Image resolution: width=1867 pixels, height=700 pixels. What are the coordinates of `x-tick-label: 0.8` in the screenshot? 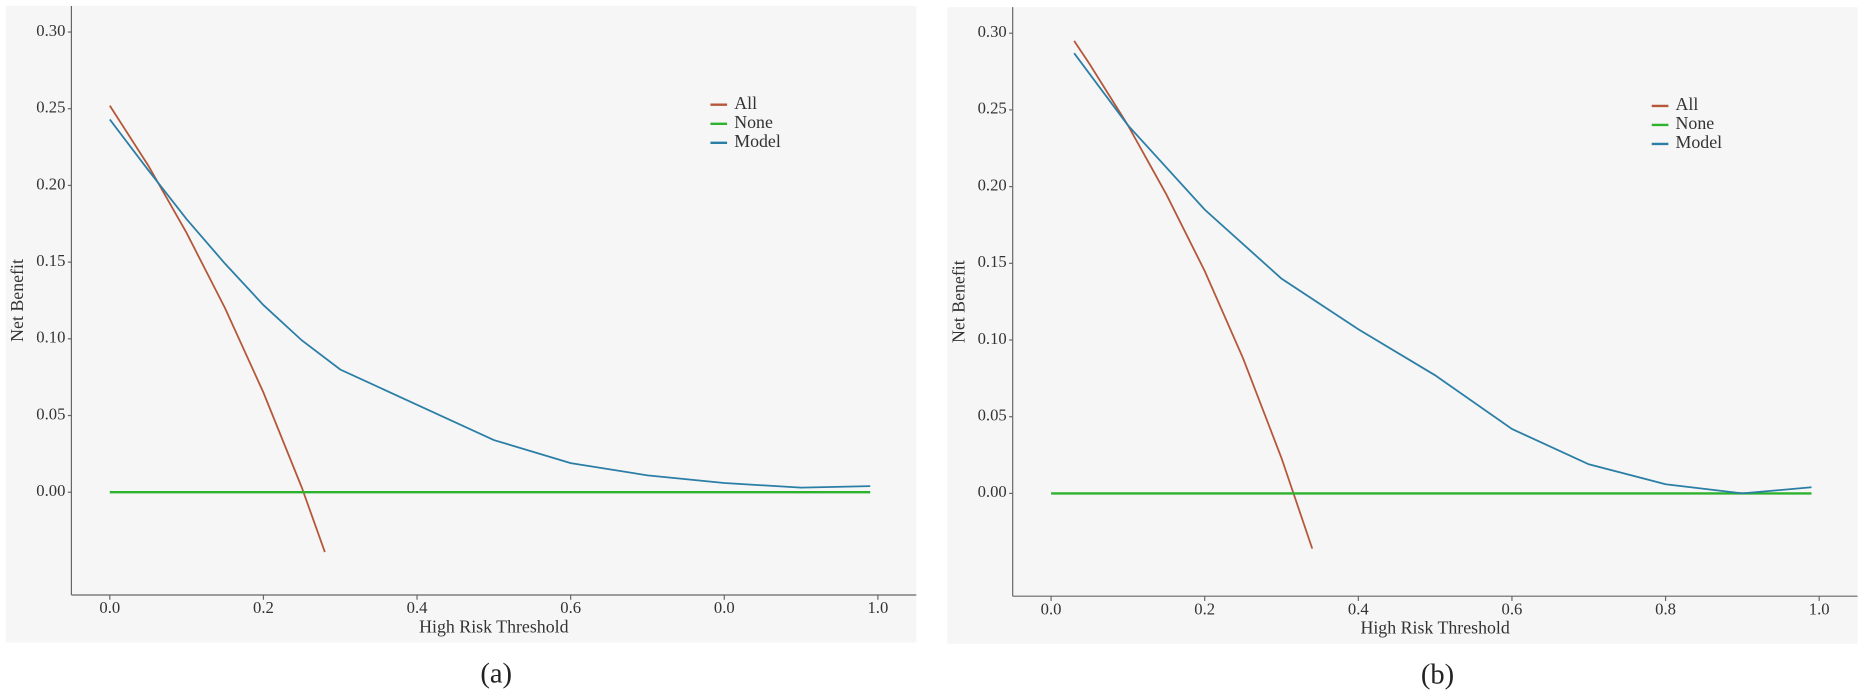 It's located at (1665, 608).